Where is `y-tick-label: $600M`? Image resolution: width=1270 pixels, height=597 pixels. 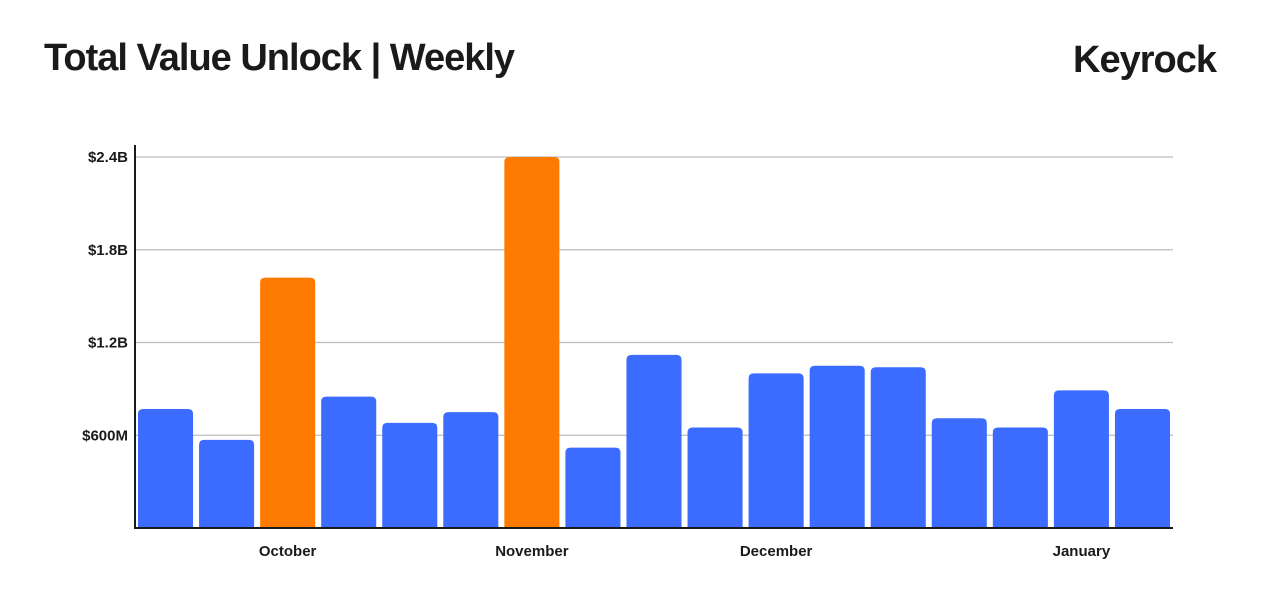 y-tick-label: $600M is located at coordinates (105, 435).